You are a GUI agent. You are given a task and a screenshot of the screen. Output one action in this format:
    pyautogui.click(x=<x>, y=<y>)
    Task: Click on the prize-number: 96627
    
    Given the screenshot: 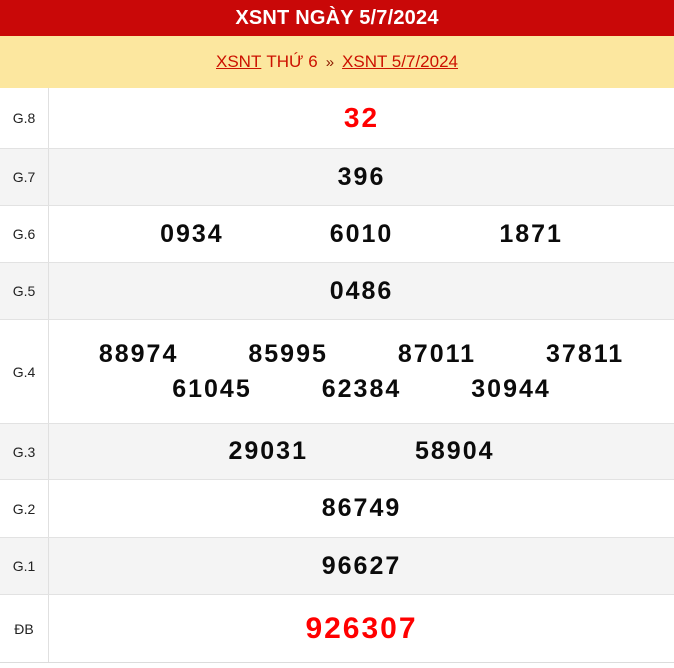 What is the action you would take?
    pyautogui.click(x=361, y=565)
    